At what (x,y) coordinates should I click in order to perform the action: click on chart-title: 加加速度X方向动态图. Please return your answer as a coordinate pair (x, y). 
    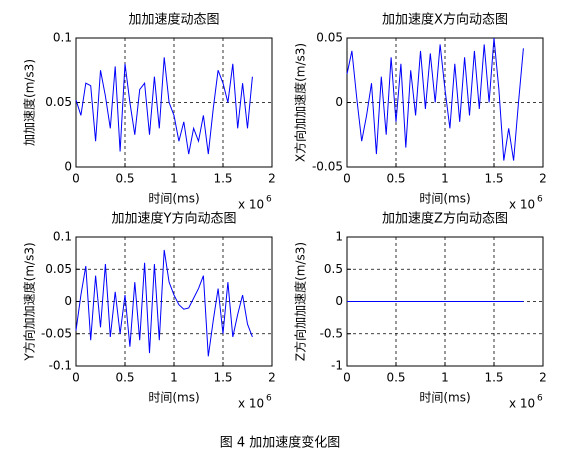
    Looking at the image, I should click on (445, 20).